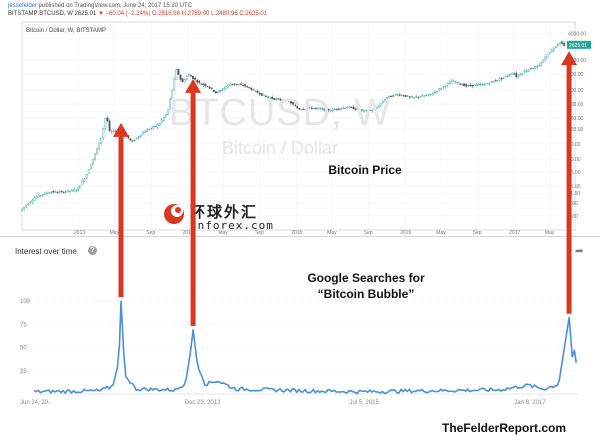  I want to click on author-link: jessefelder, so click(23, 6).